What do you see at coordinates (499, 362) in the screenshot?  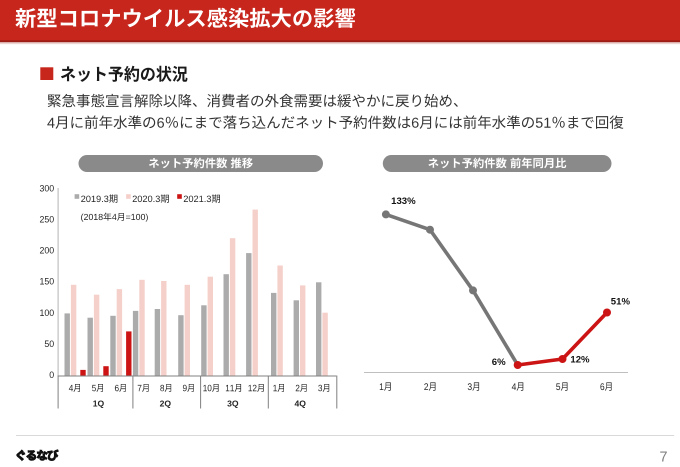 I see `svg-text: 6%` at bounding box center [499, 362].